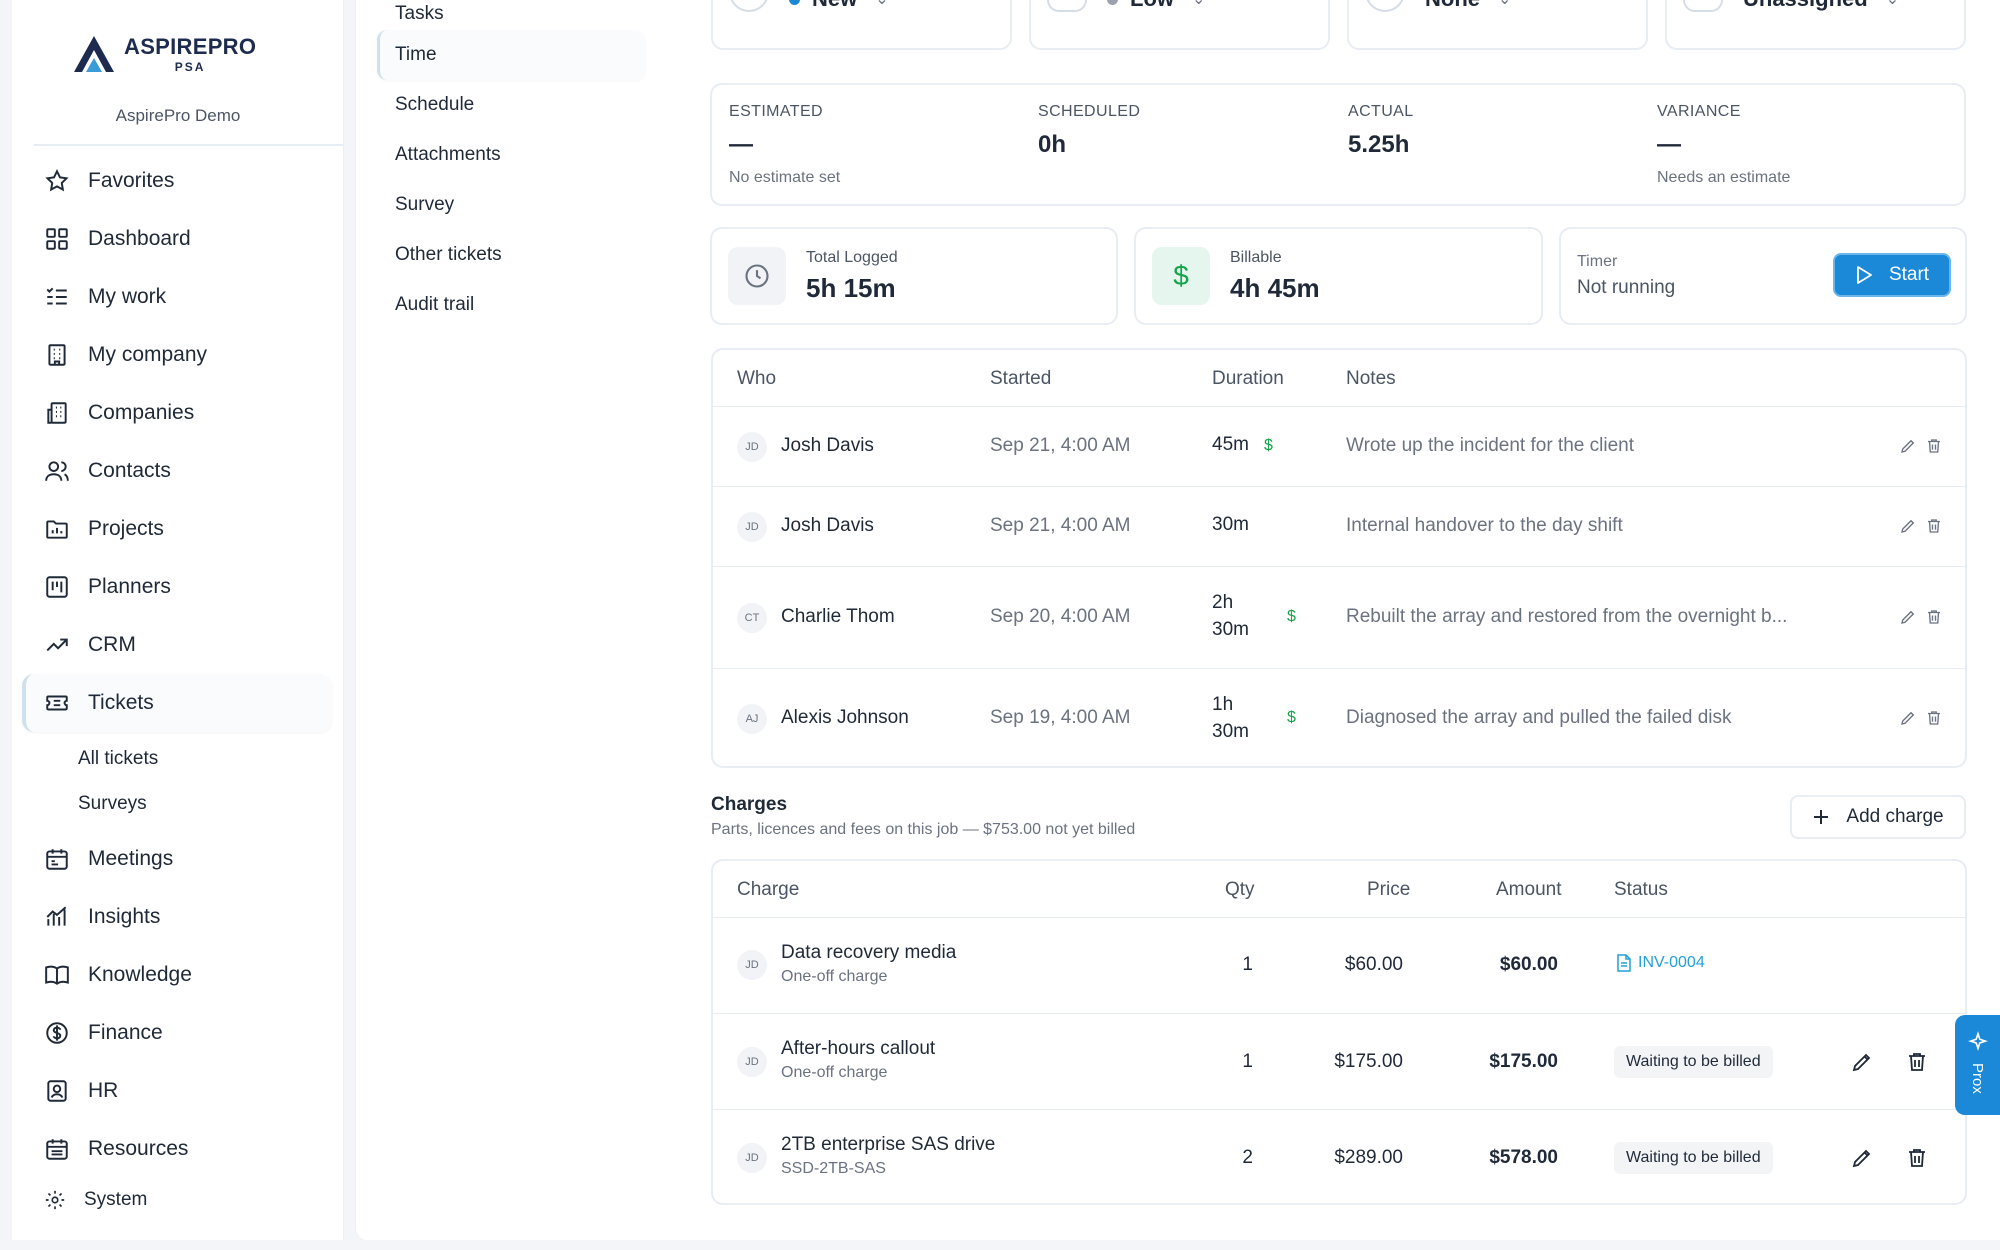  What do you see at coordinates (57, 180) in the screenshot?
I see `star-icon` at bounding box center [57, 180].